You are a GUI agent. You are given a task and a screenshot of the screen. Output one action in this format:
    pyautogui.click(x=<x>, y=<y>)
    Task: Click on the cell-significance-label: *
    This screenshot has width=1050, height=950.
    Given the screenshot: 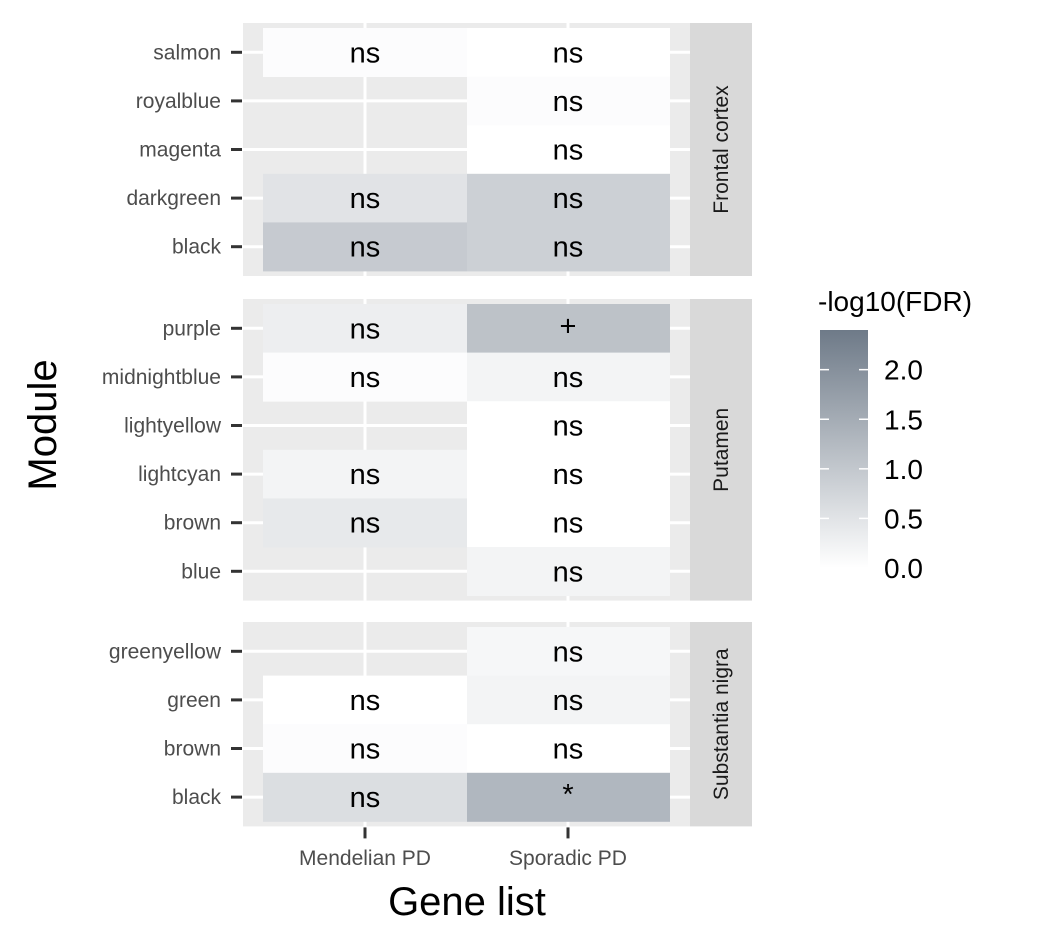 What is the action you would take?
    pyautogui.click(x=567, y=795)
    